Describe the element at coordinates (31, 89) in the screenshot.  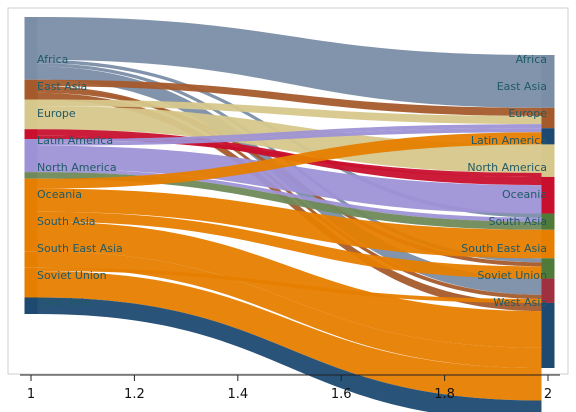
I see `left-node-east-asia` at that location.